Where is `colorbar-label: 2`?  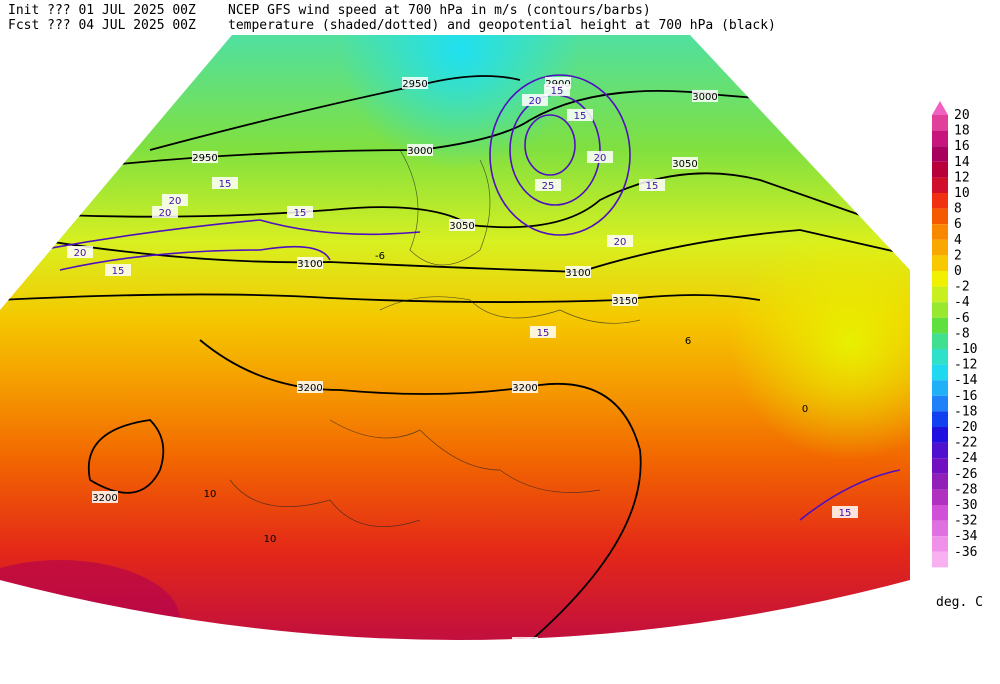 colorbar-label: 2 is located at coordinates (958, 255).